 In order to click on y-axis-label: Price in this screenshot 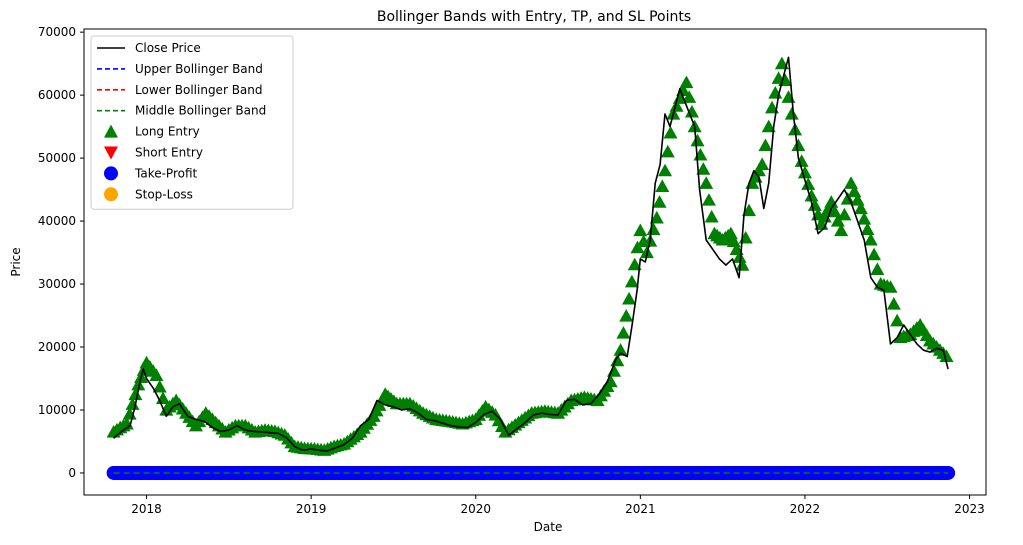, I will do `click(16, 261)`.